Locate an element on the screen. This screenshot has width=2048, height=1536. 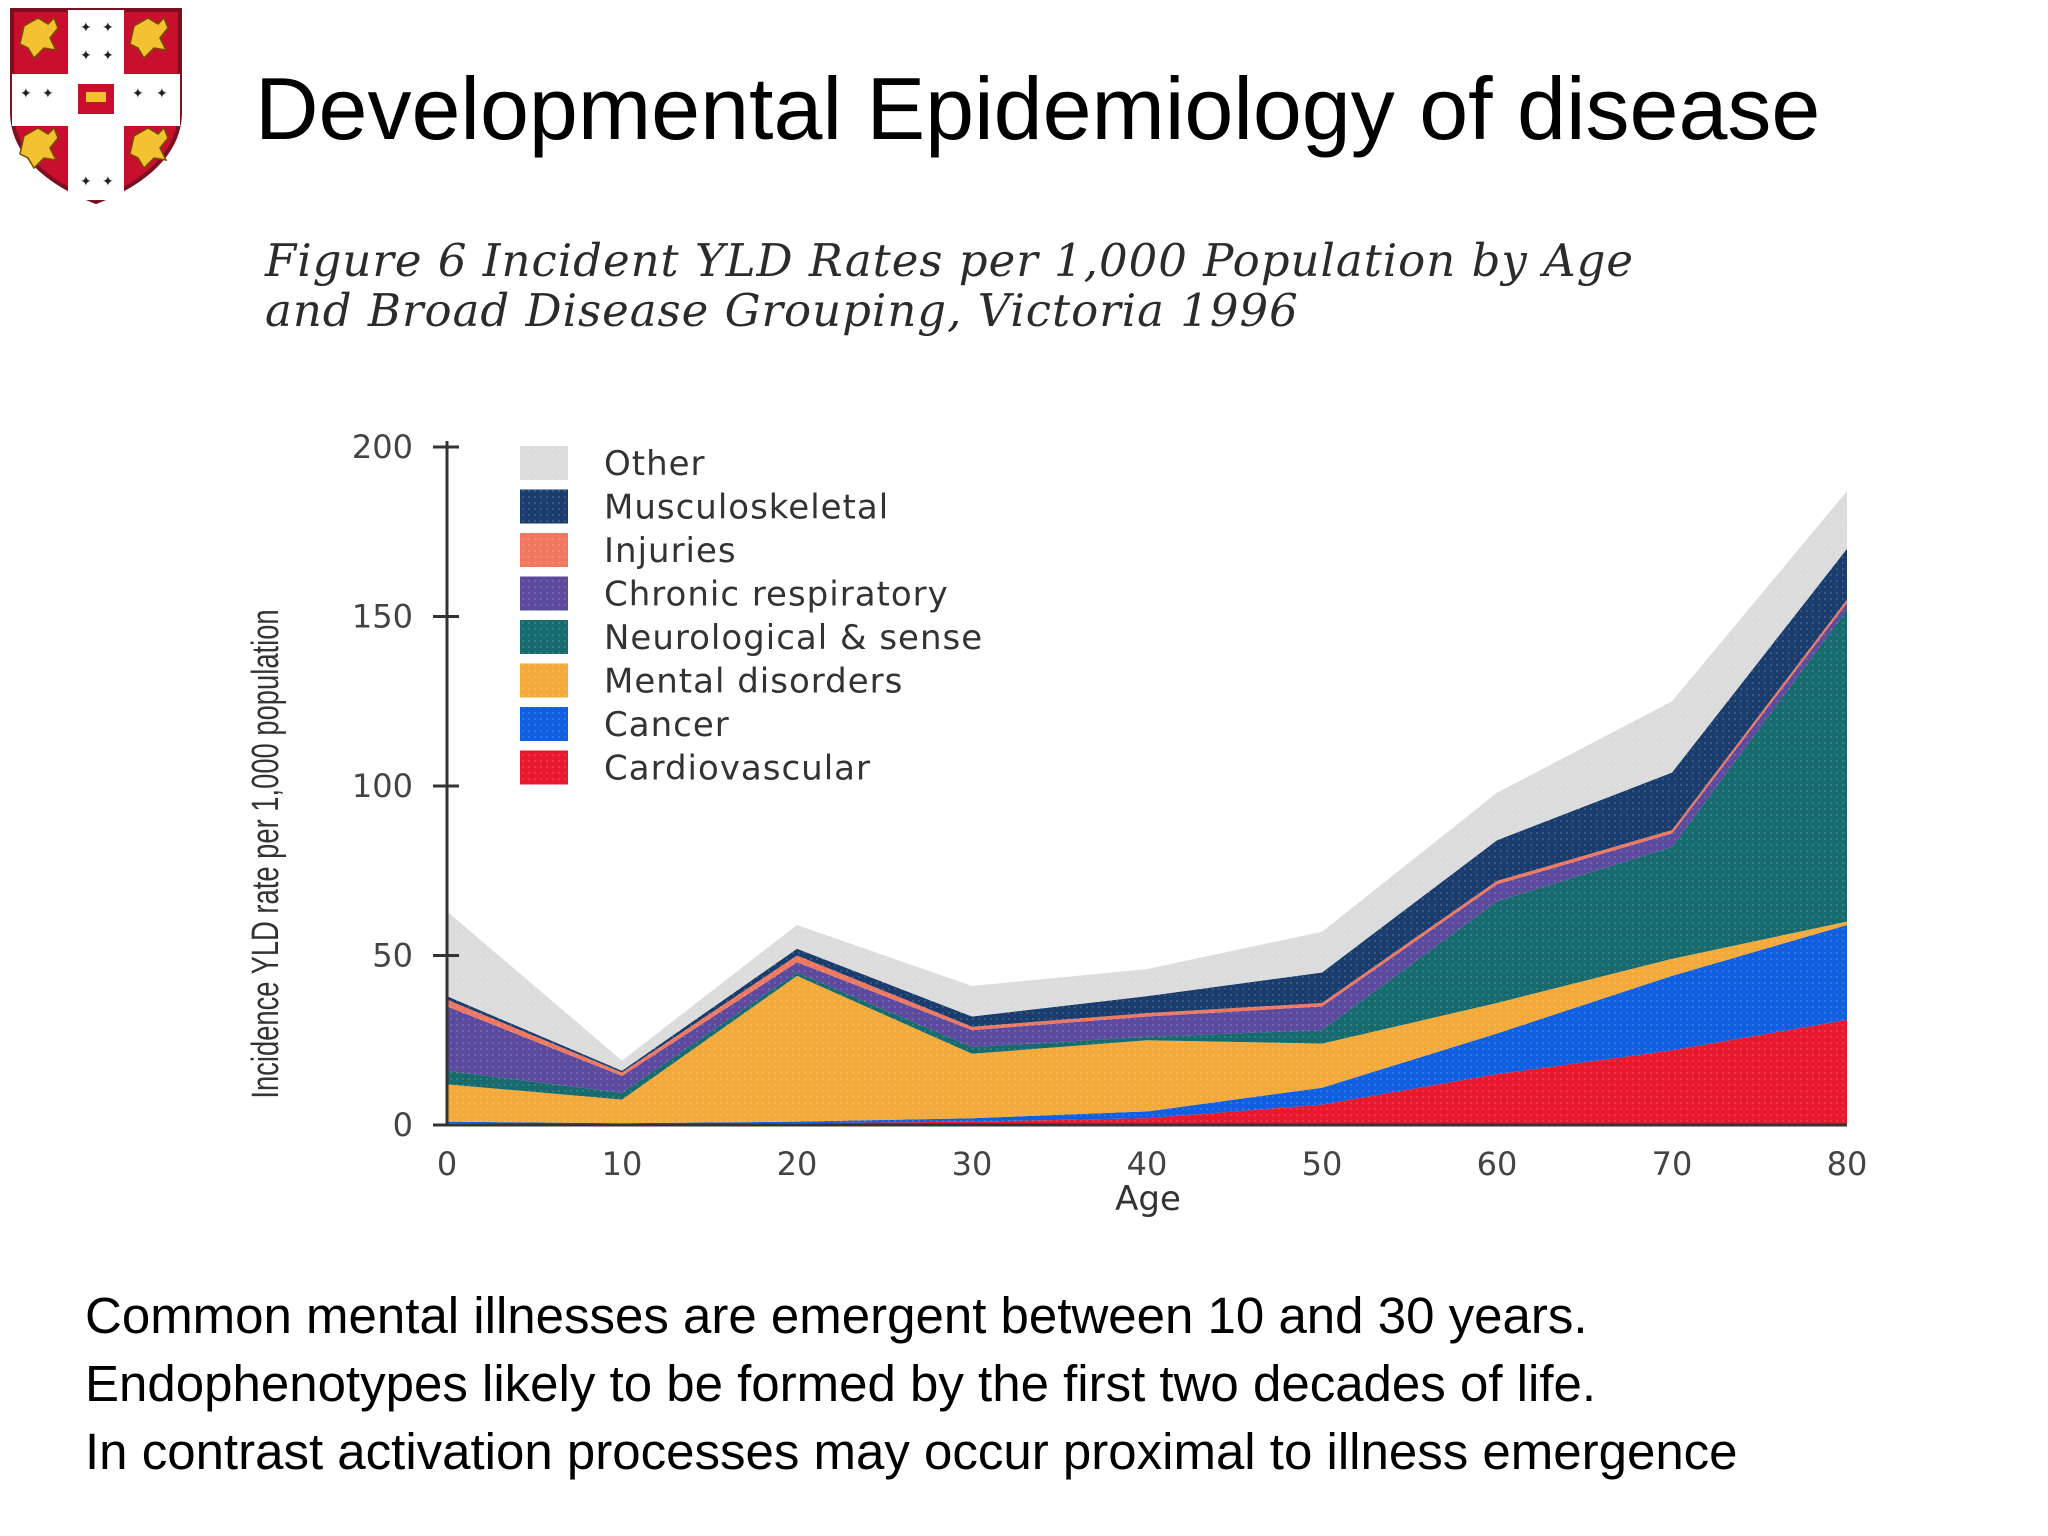
slide-title: Developmental Epidemiology of disease is located at coordinates (1038, 108).